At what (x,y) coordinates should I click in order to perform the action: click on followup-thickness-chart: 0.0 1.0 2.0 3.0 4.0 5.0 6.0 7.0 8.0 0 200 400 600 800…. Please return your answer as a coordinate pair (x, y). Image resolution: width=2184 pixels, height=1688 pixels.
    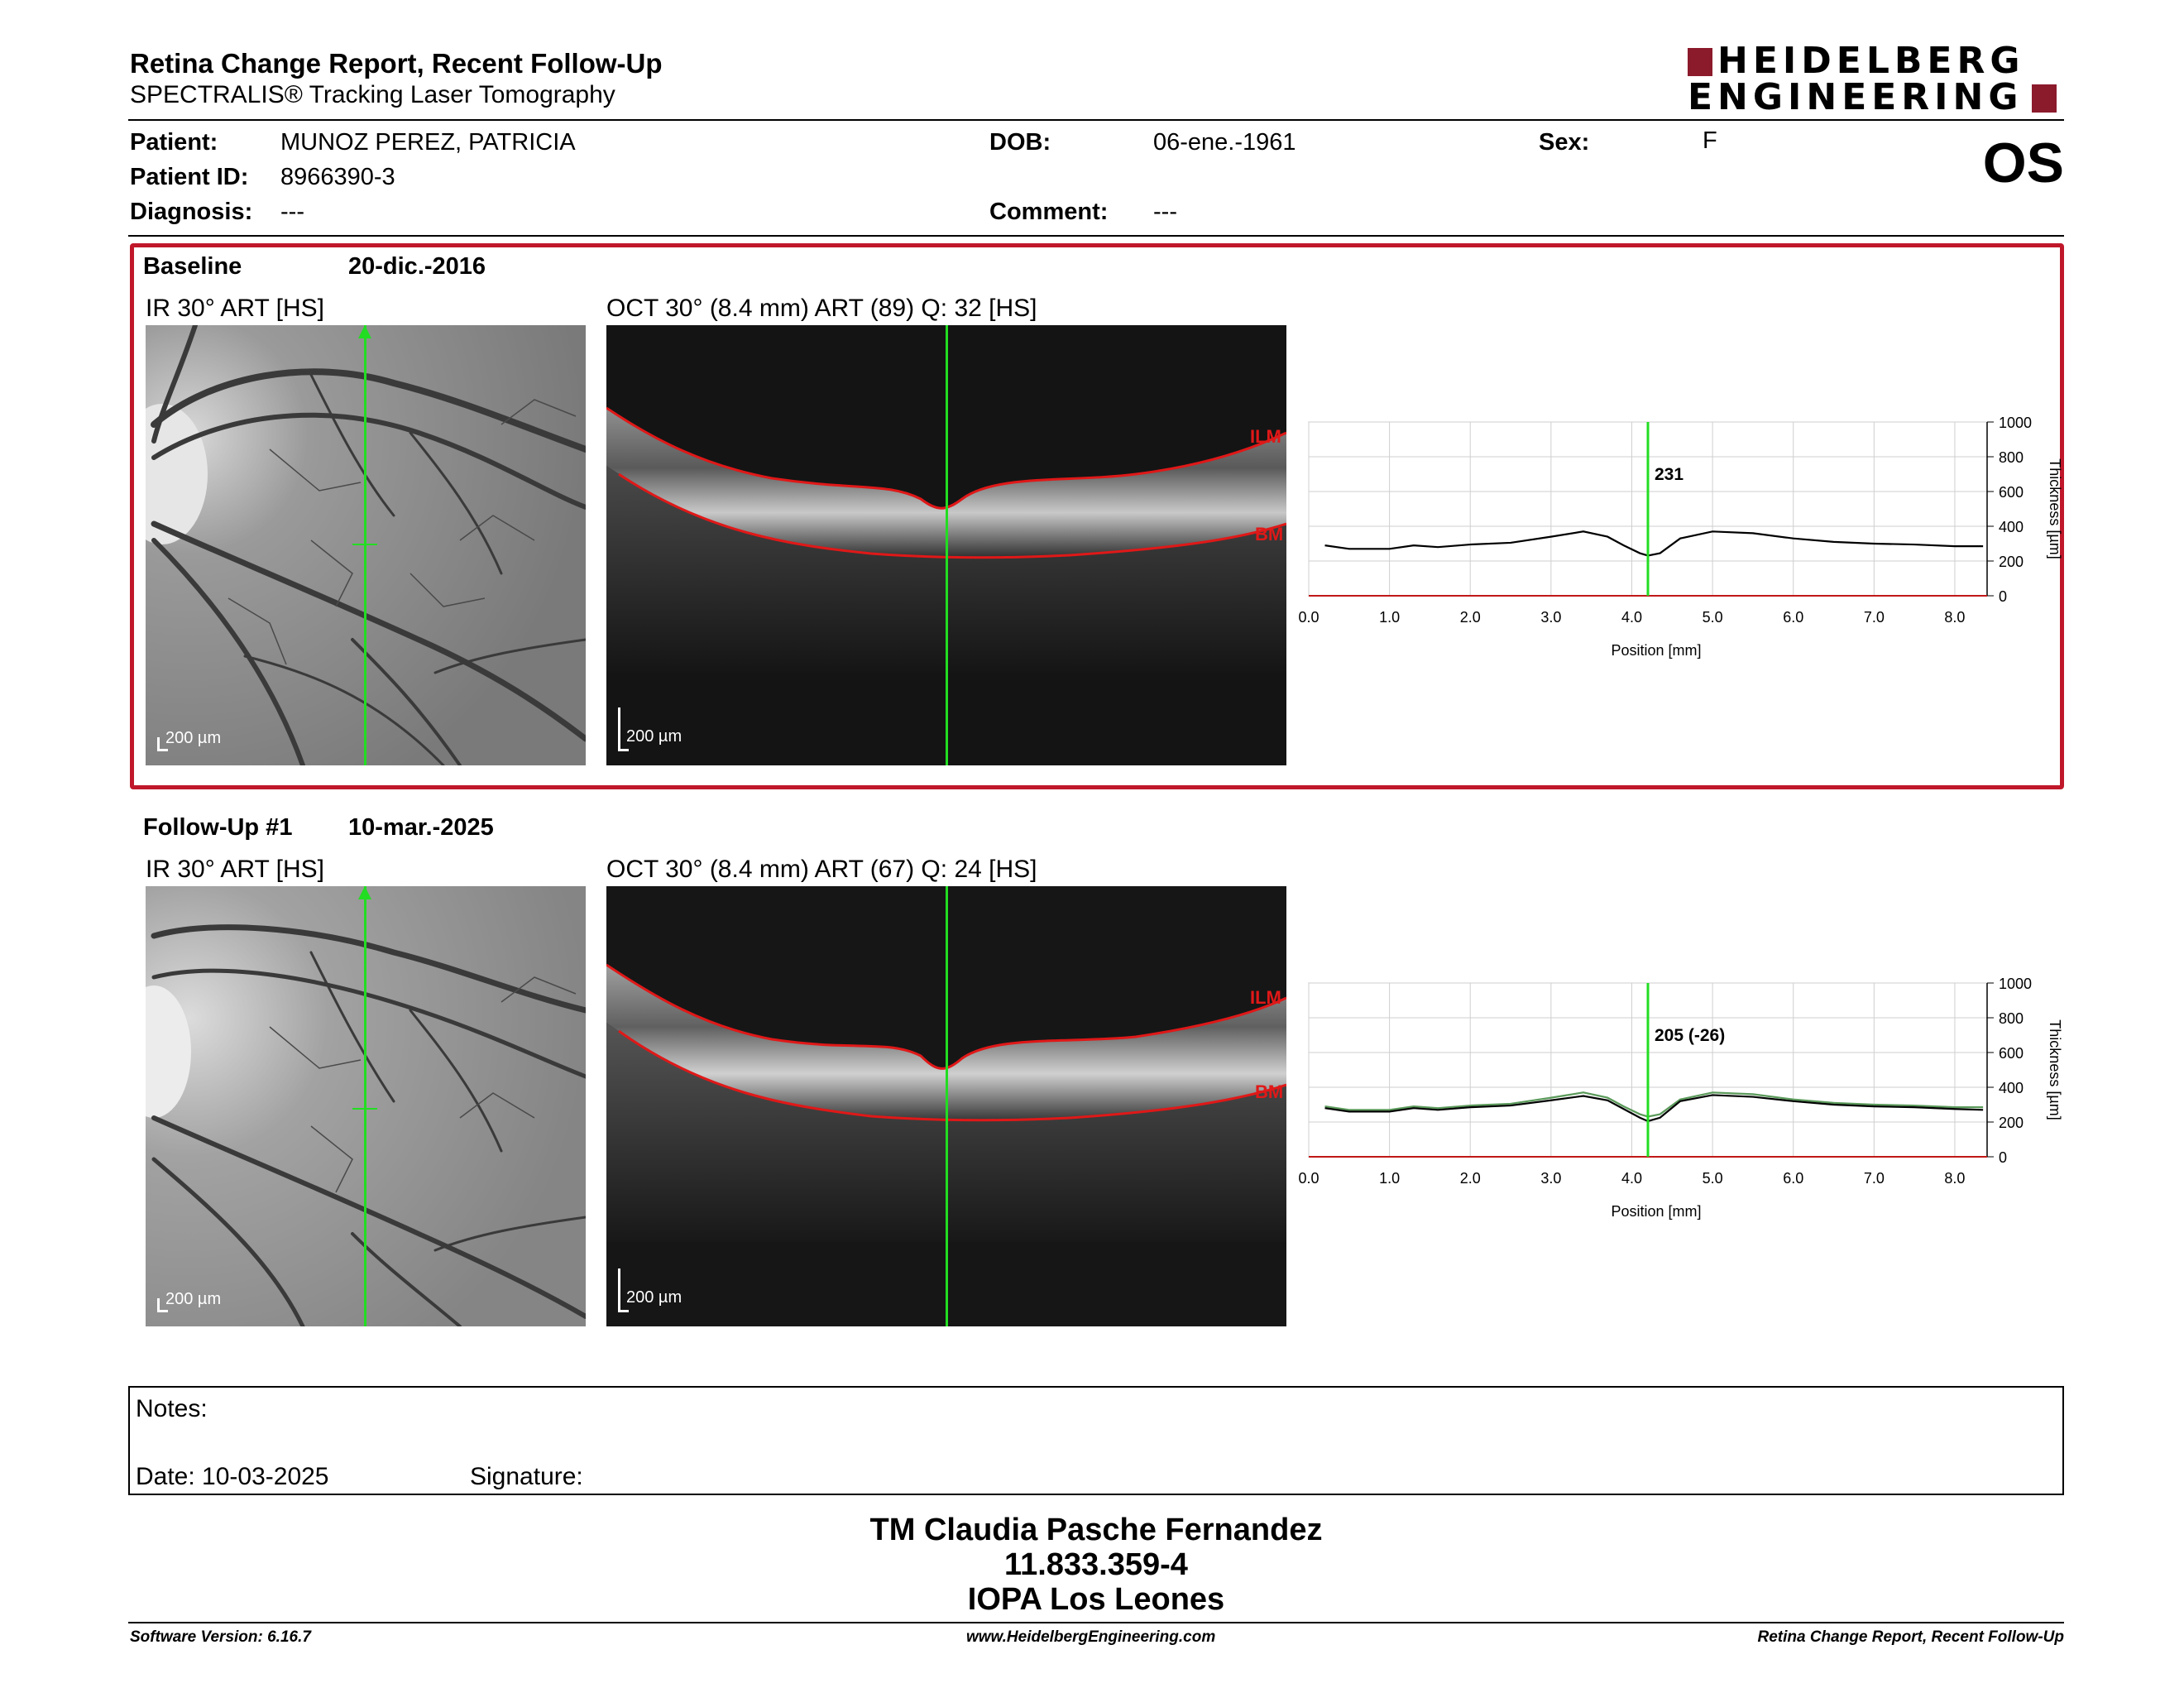
    Looking at the image, I should click on (1680, 1098).